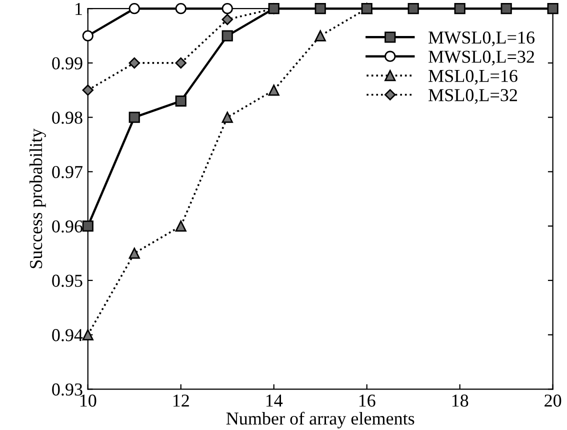  What do you see at coordinates (367, 400) in the screenshot?
I see `x-tick-label: 16` at bounding box center [367, 400].